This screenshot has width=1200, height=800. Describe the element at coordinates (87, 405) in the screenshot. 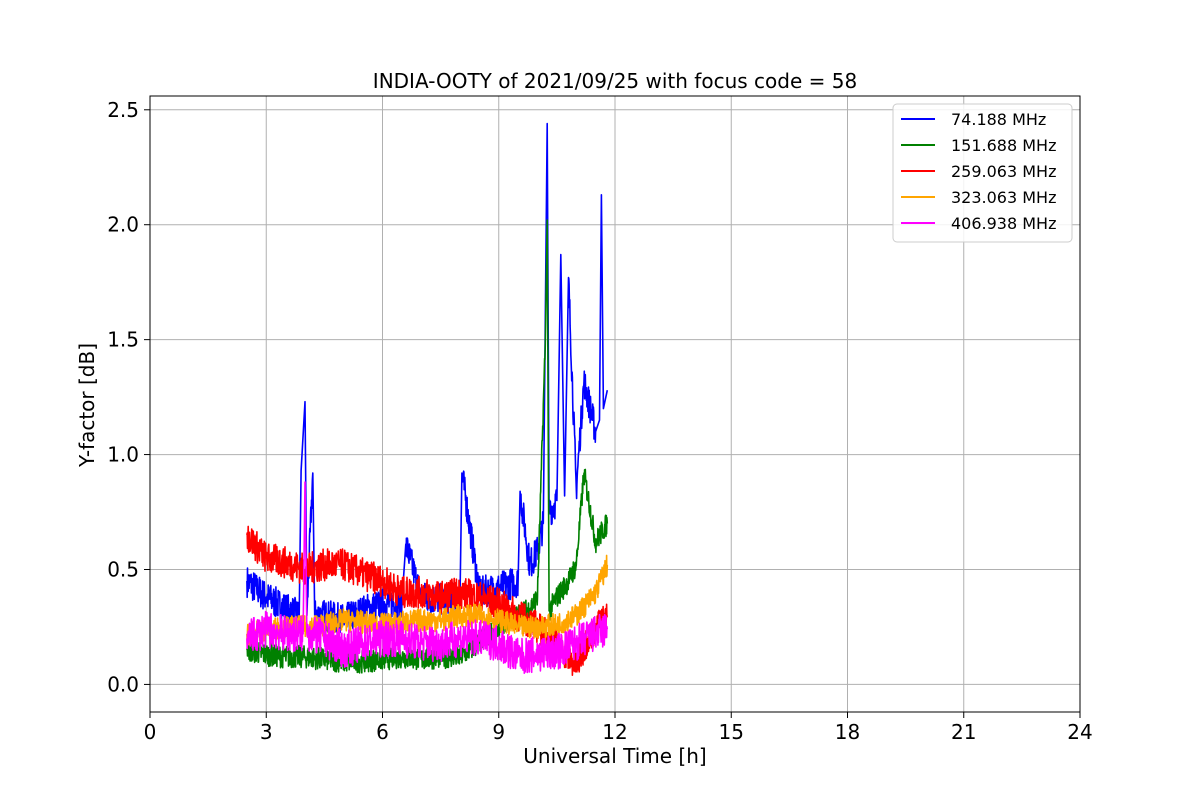

I see `y-axis-label: Y-factor [dB]` at that location.